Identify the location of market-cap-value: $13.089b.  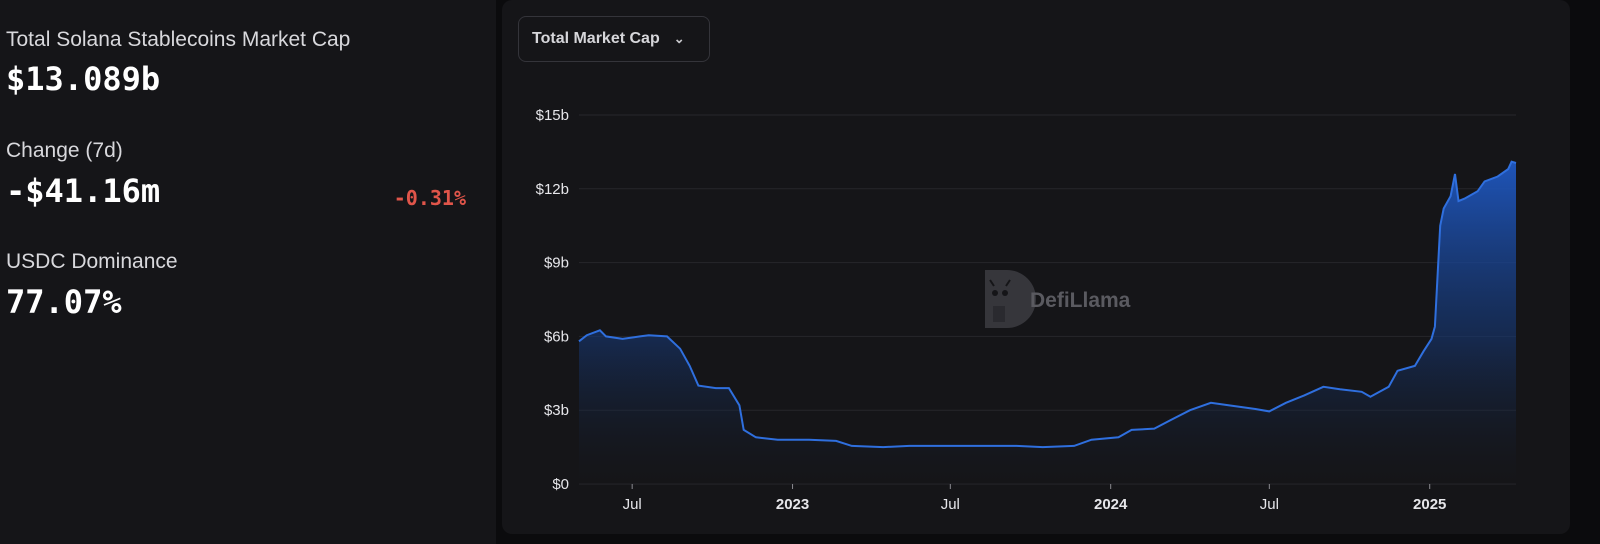
(83, 79).